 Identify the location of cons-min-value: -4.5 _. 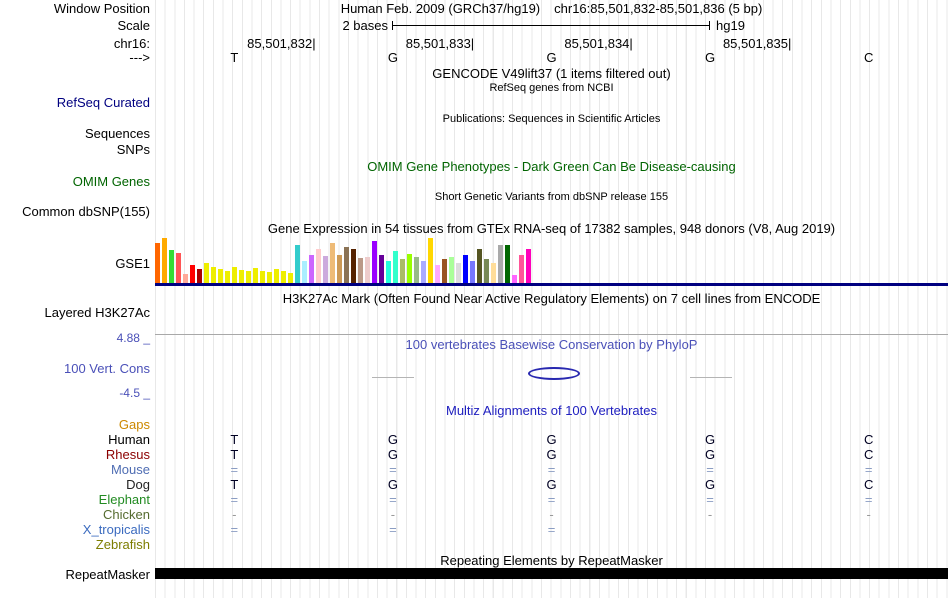
(134, 393).